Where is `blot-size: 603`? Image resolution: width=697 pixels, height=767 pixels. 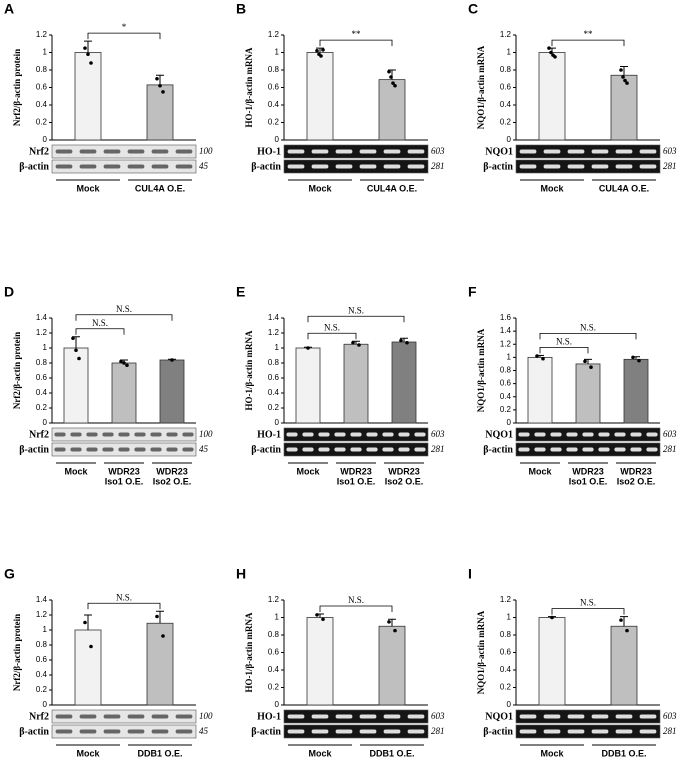 blot-size: 603 is located at coordinates (670, 716).